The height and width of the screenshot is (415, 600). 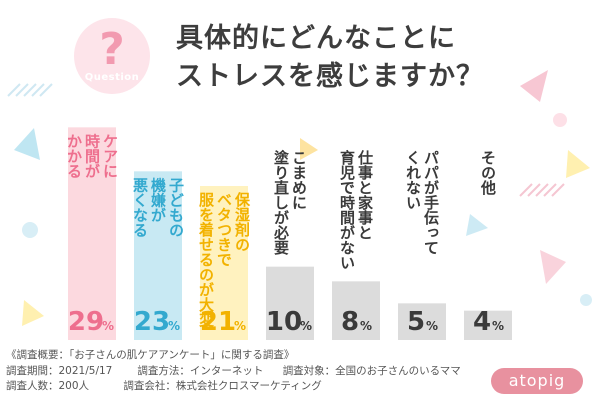 I want to click on survey-period: 調査期間：2021/5/17, so click(x=59, y=370).